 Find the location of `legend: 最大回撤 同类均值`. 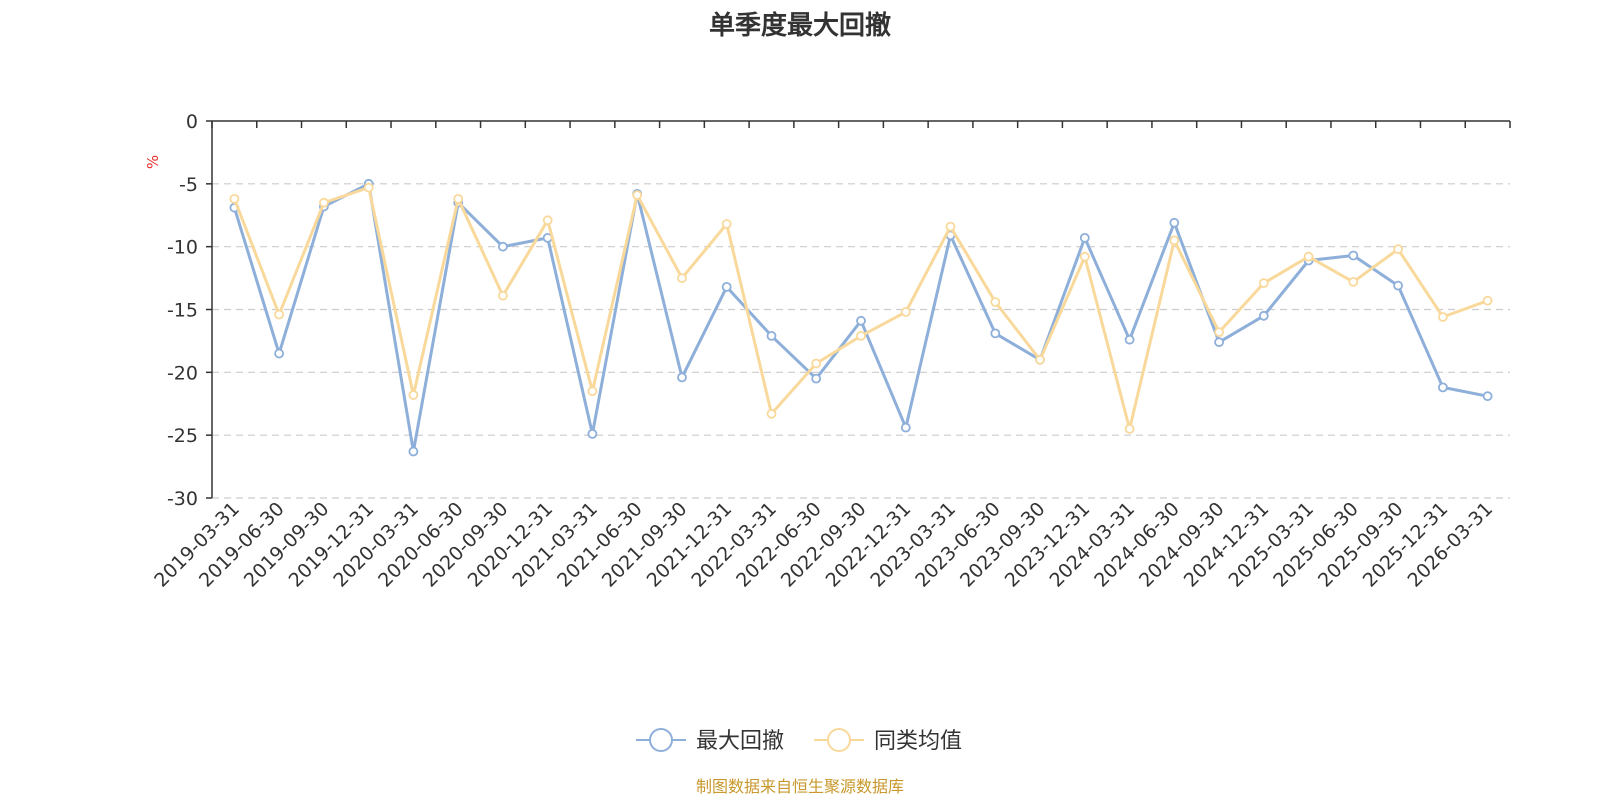

legend: 最大回撤 同类均值 is located at coordinates (799, 741).